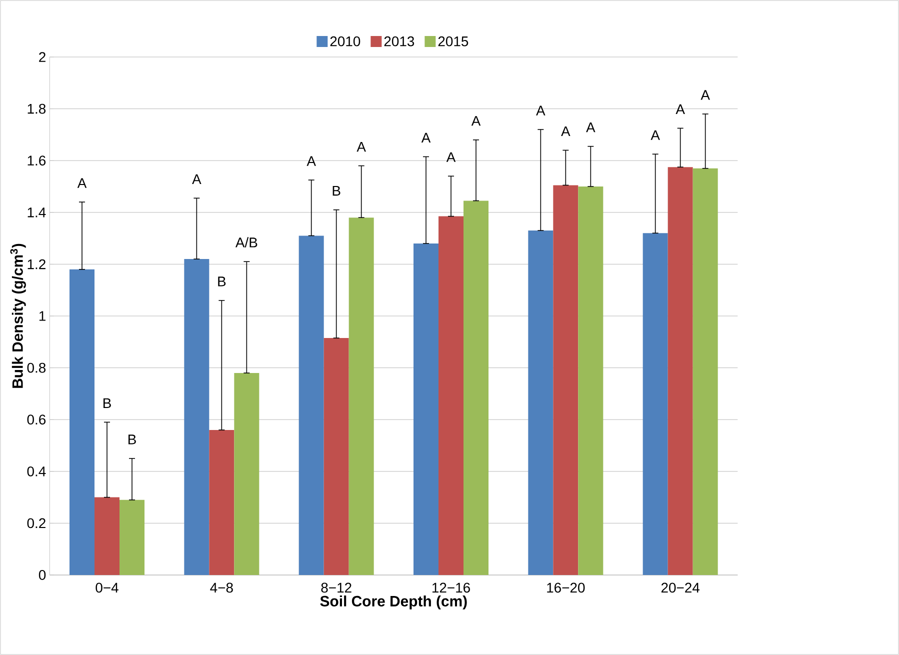  Describe the element at coordinates (680, 587) in the screenshot. I see `x-tick-label: 20−24` at that location.